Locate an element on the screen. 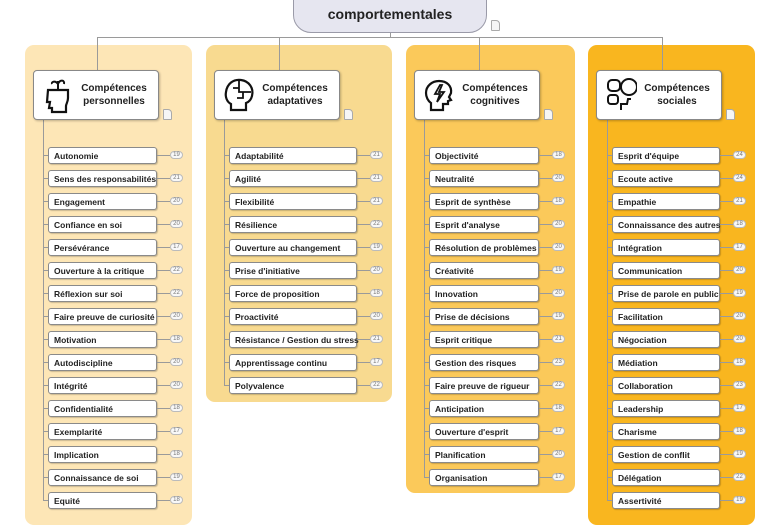 The height and width of the screenshot is (525, 780). skill-node: Communication is located at coordinates (666, 270).